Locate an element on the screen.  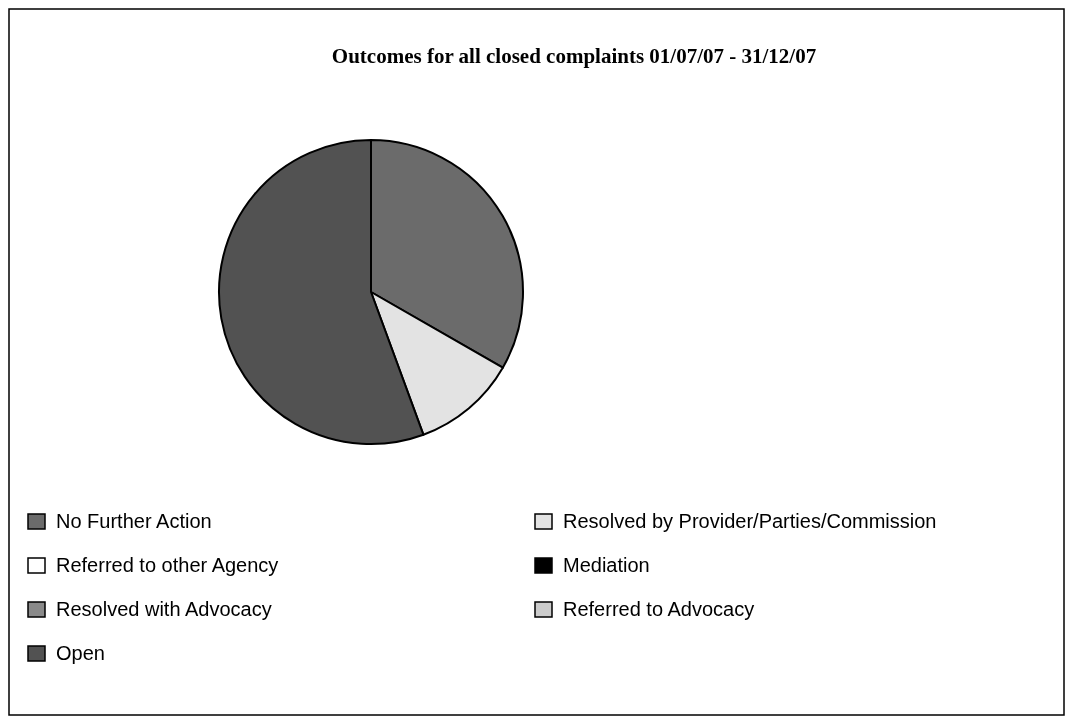
legend-label: Mediation is located at coordinates (606, 565).